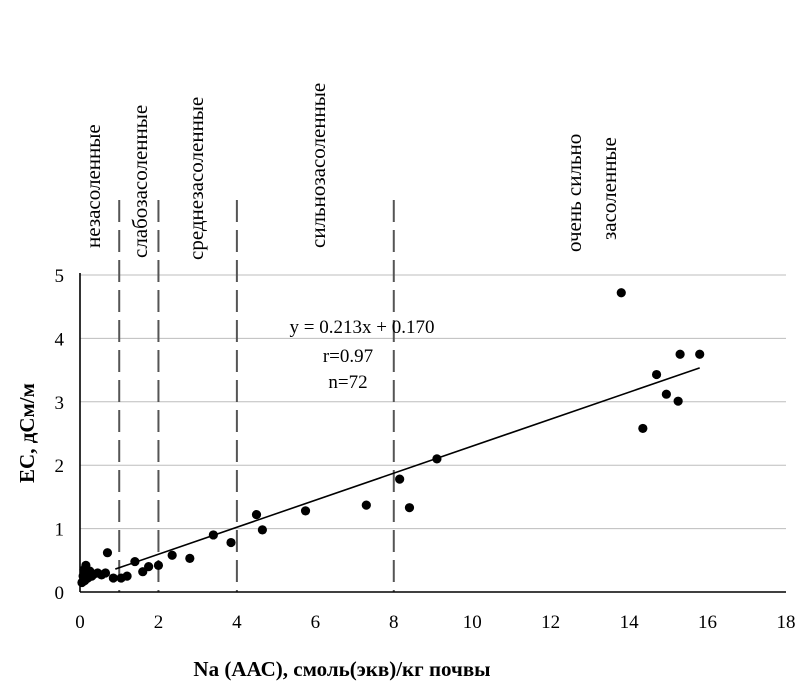 The height and width of the screenshot is (684, 798). I want to click on y-tick-label-4: 4, so click(60, 339).